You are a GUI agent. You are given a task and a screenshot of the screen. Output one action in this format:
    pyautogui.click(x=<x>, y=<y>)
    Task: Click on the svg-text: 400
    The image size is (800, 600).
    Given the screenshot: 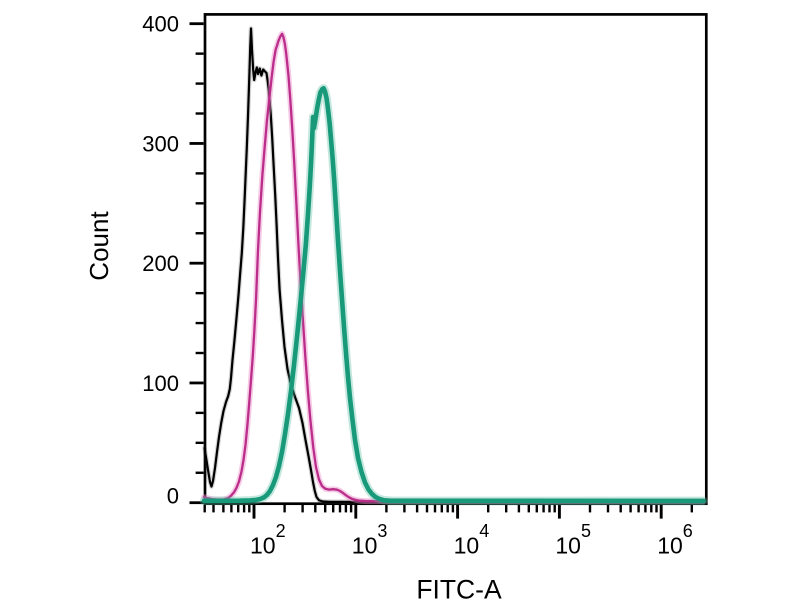 What is the action you would take?
    pyautogui.click(x=160, y=24)
    